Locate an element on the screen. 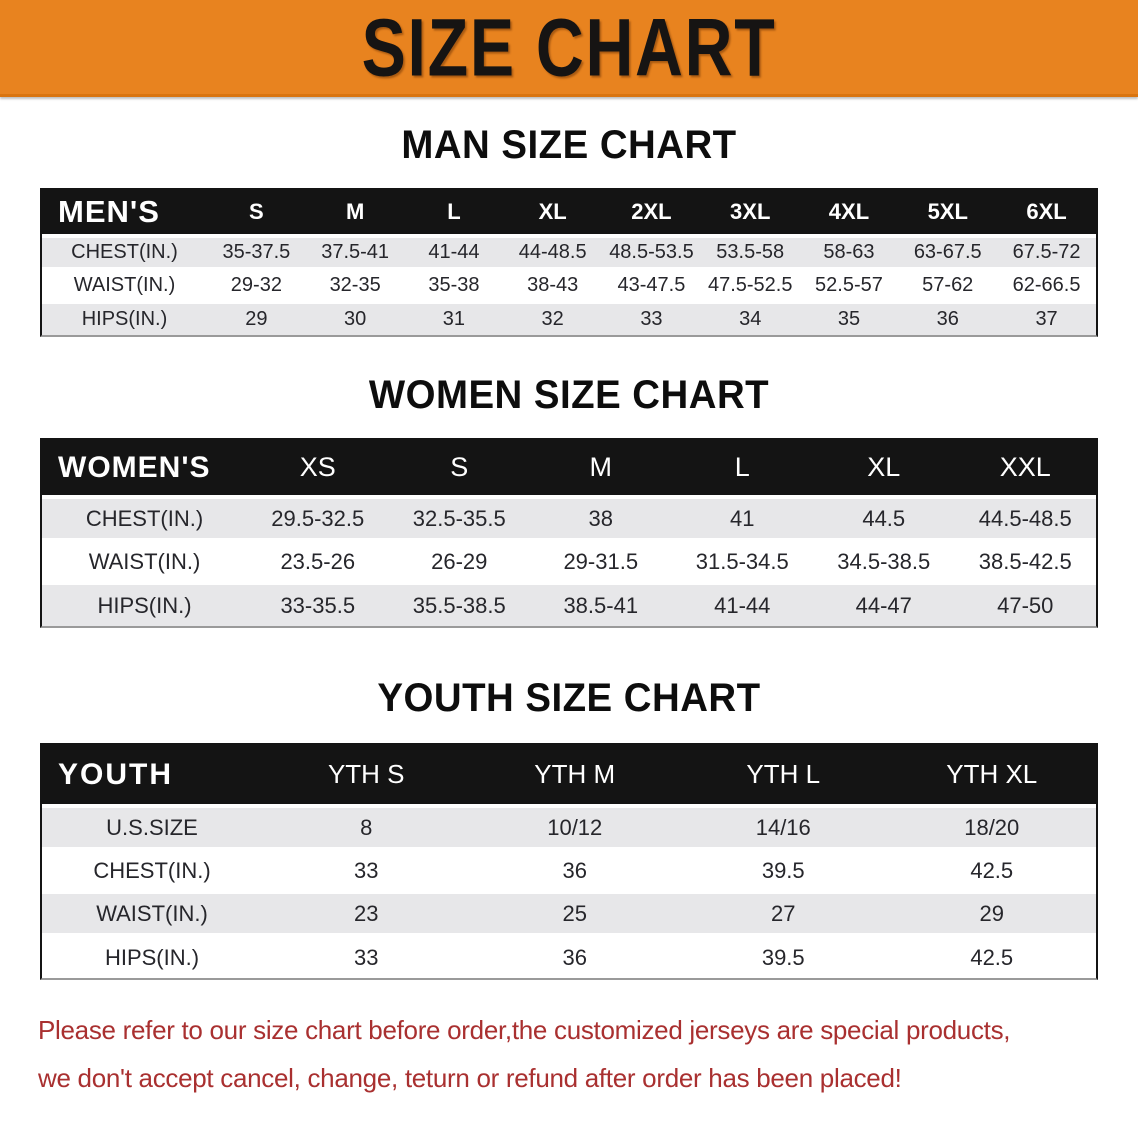 The width and height of the screenshot is (1138, 1132). size-chart-banner: SIZE CHART is located at coordinates (569, 48).